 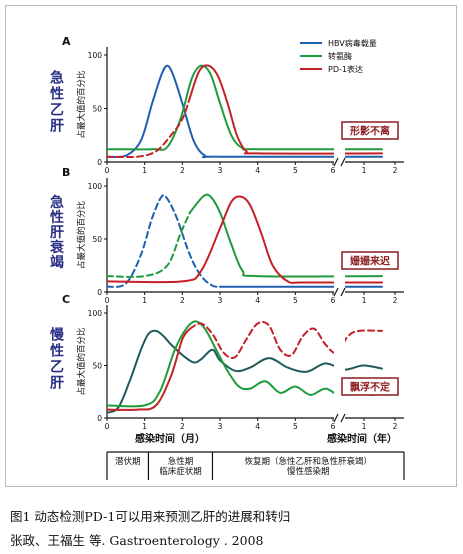 I want to click on side-label-char: 衰, so click(x=57, y=247).